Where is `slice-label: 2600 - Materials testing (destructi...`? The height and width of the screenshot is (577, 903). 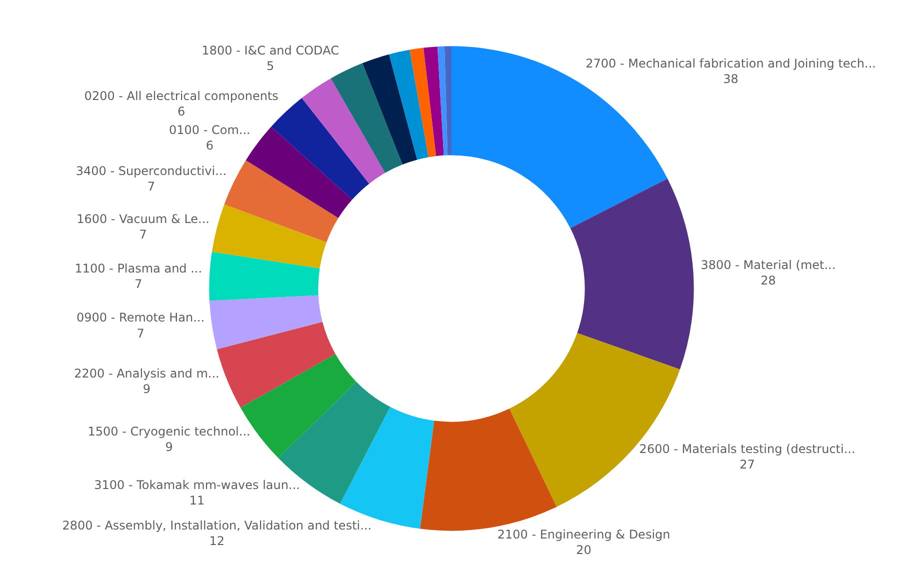 slice-label: 2600 - Materials testing (destructi... is located at coordinates (747, 449).